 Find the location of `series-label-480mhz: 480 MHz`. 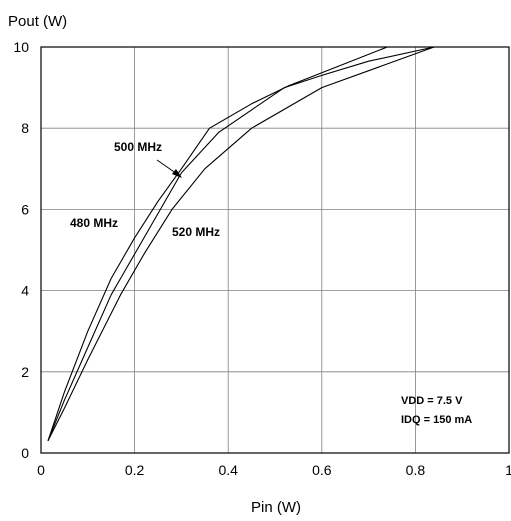

series-label-480mhz: 480 MHz is located at coordinates (94, 223).